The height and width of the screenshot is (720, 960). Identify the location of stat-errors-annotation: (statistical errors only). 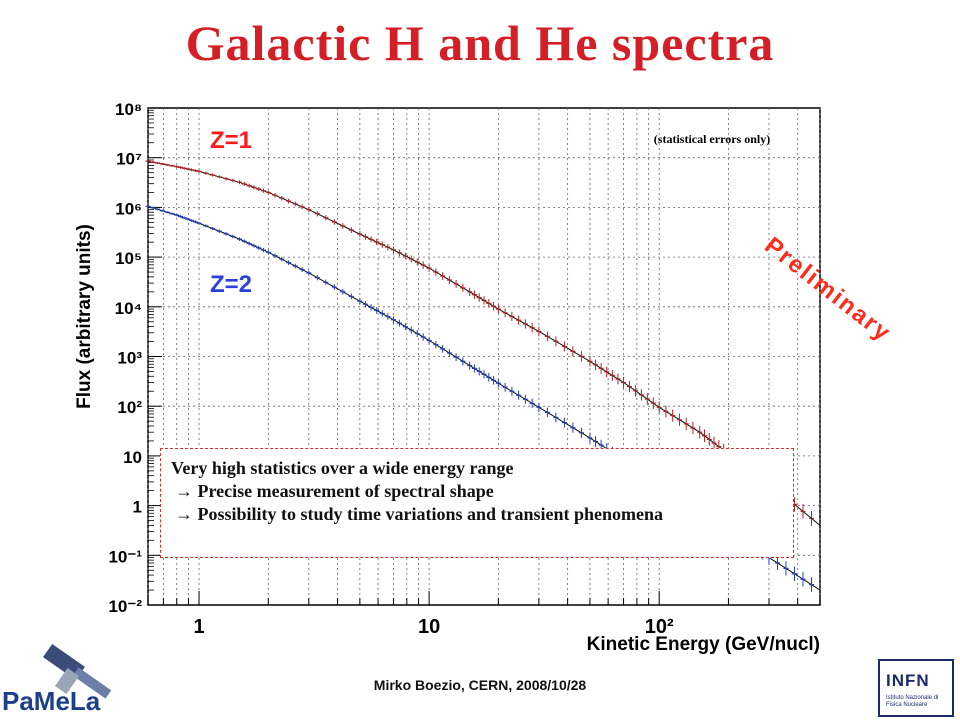
(712, 139).